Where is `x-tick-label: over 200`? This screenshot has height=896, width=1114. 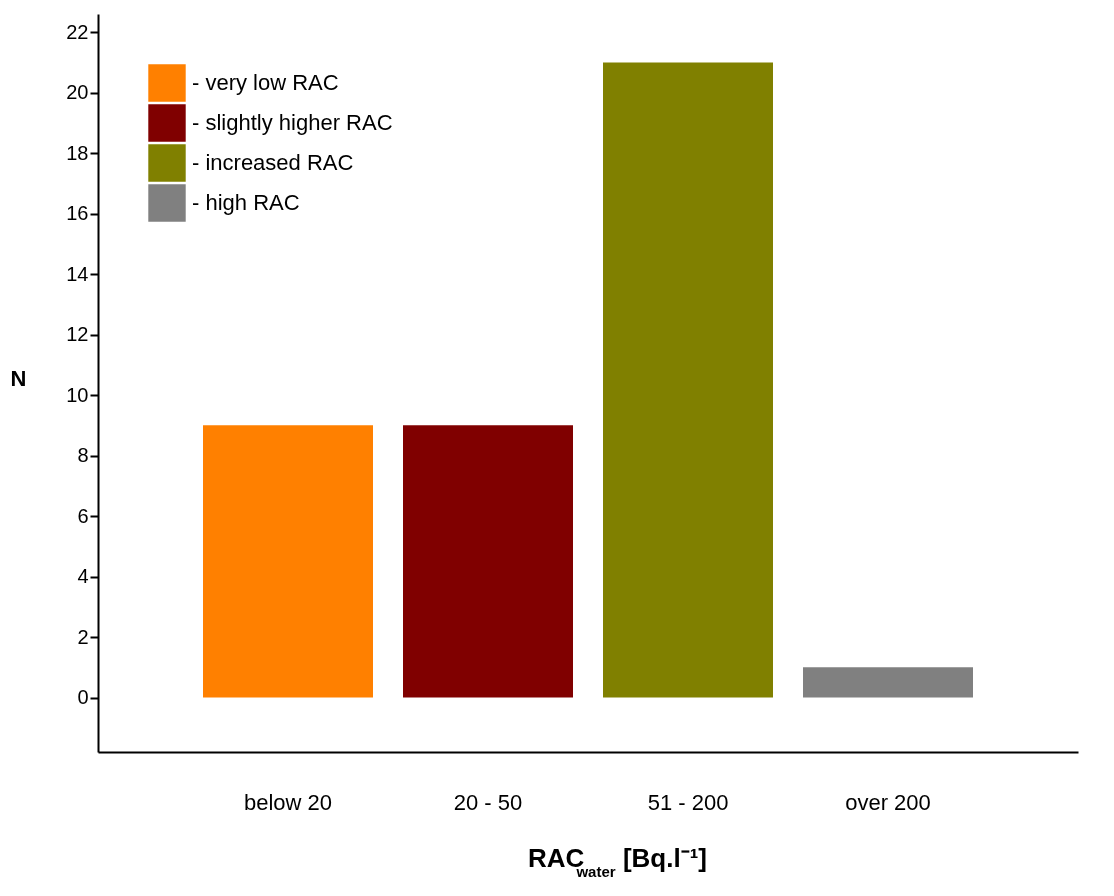 x-tick-label: over 200 is located at coordinates (888, 802).